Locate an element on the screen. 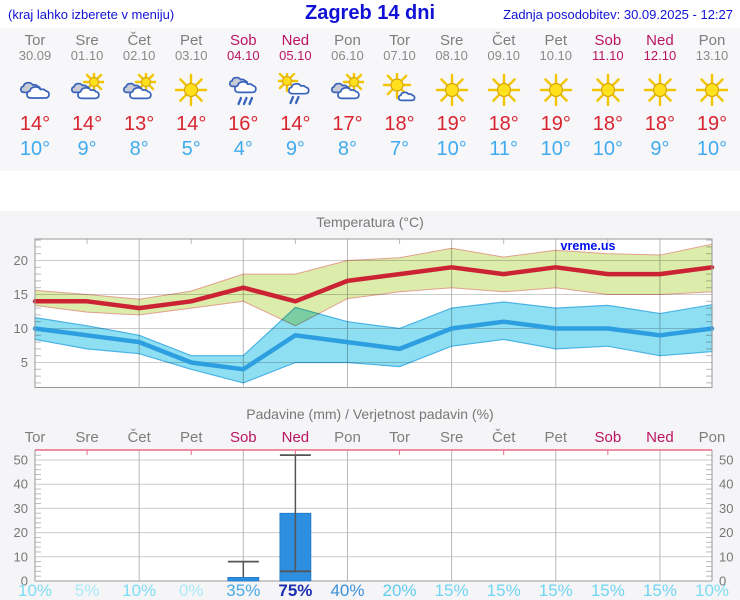 Image resolution: width=740 pixels, height=600 pixels. day-column: Sob 11.10 18° 10° is located at coordinates (608, 94).